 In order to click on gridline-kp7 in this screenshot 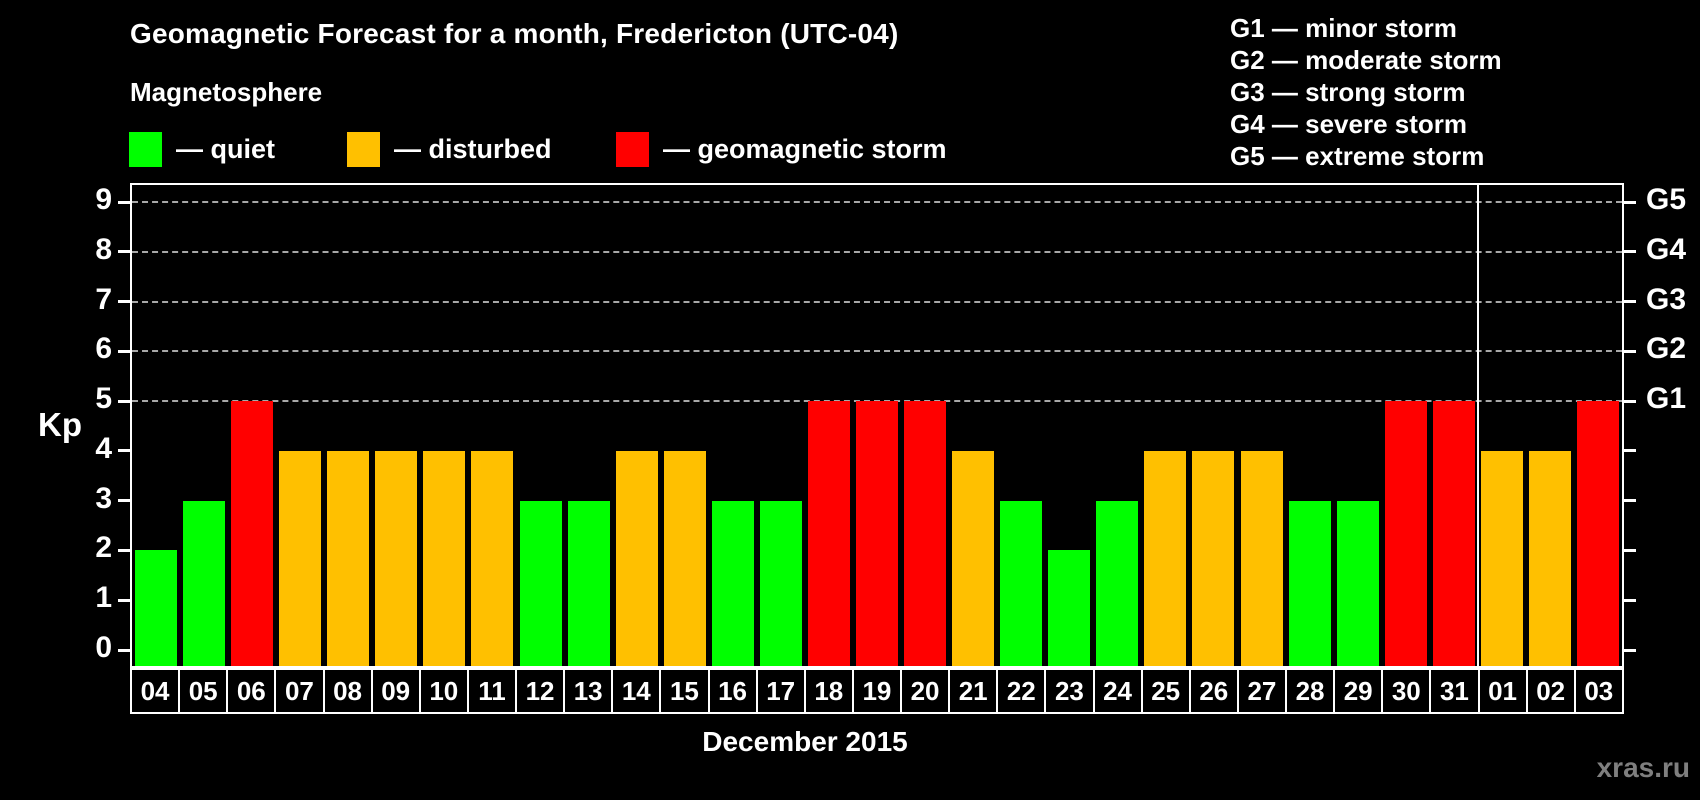, I will do `click(877, 301)`.